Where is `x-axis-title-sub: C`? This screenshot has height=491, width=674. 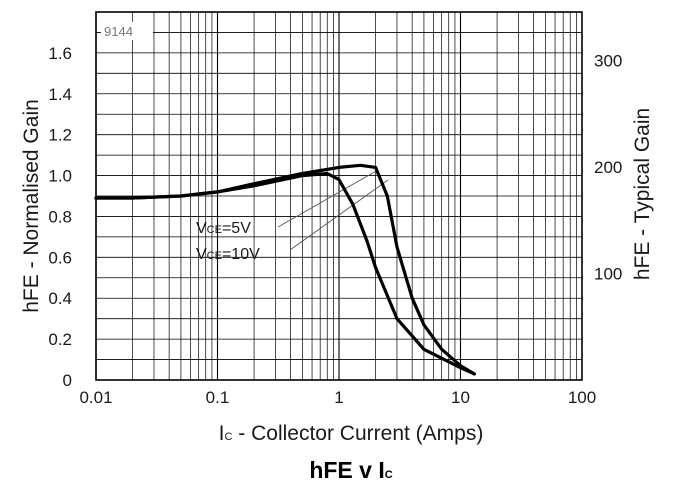
x-axis-title-sub: C is located at coordinates (229, 437).